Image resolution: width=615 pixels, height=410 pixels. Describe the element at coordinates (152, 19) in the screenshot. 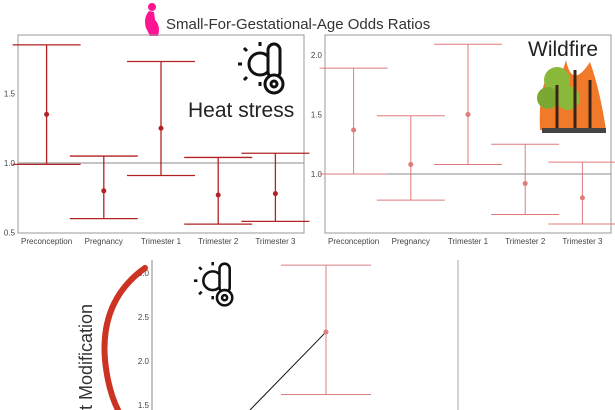

I see `pregnant-woman-icon` at that location.